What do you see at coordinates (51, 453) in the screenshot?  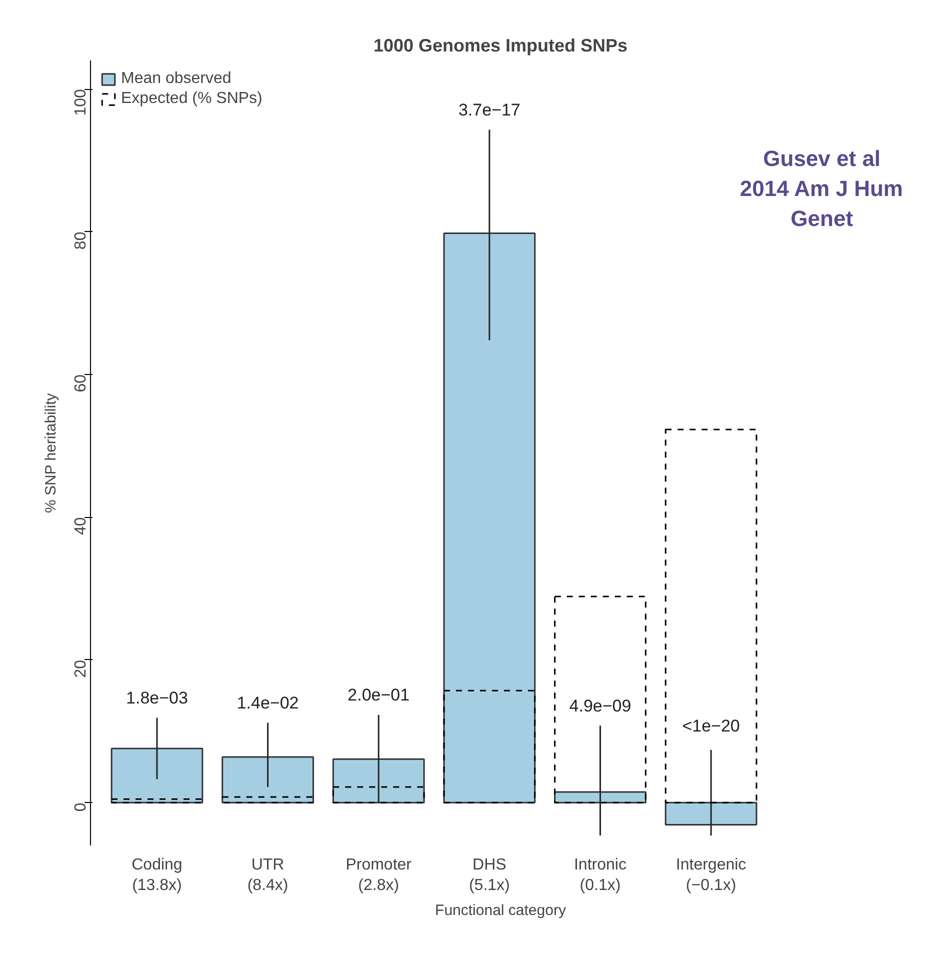 I see `y-axis-title: % SNP heritability` at bounding box center [51, 453].